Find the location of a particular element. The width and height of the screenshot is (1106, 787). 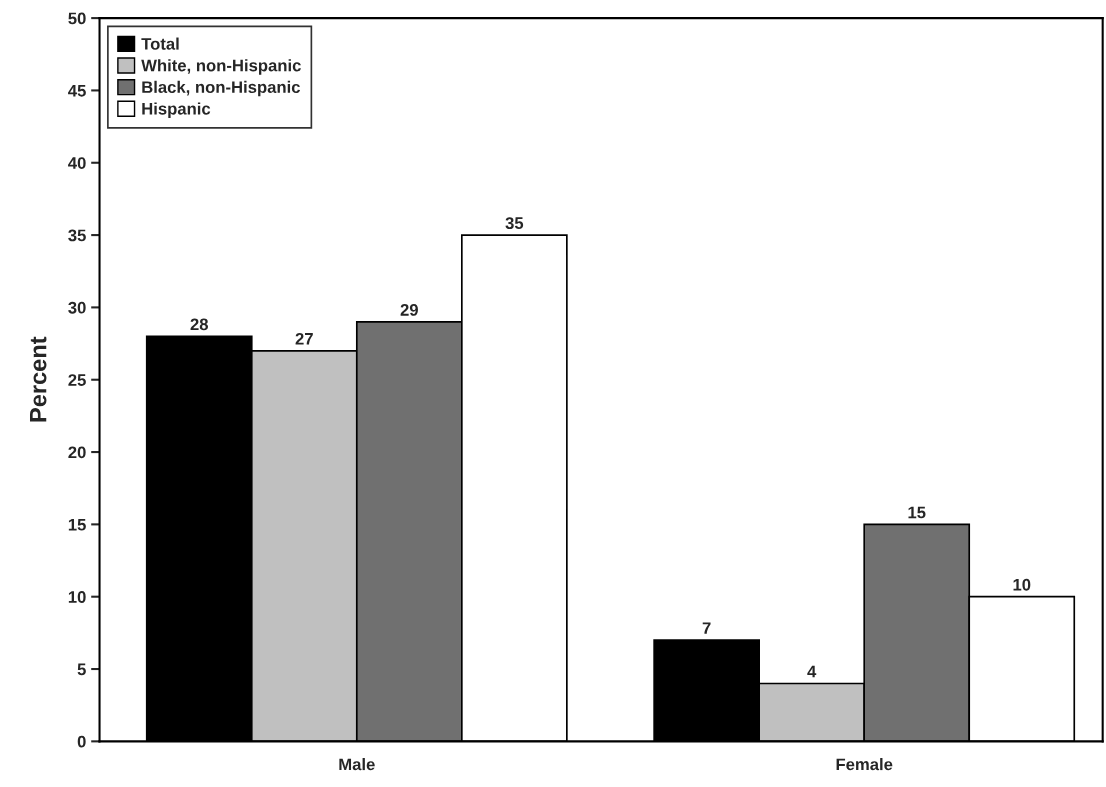

legend-label: Total is located at coordinates (160, 43).